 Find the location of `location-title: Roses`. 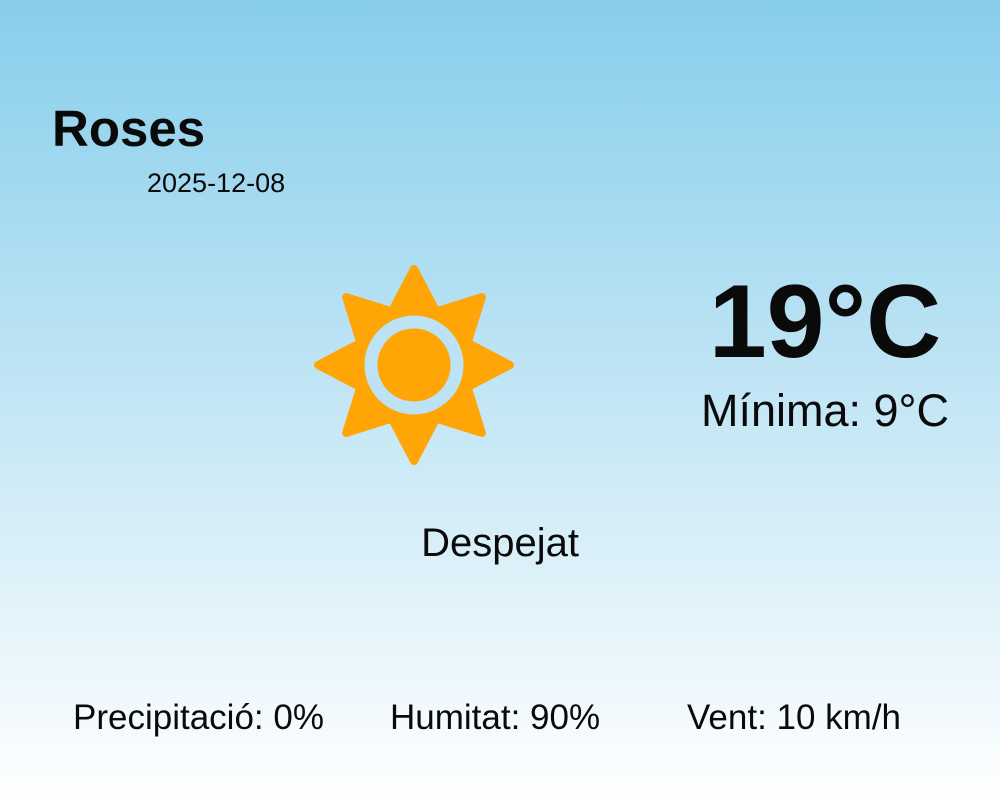

location-title: Roses is located at coordinates (129, 128).